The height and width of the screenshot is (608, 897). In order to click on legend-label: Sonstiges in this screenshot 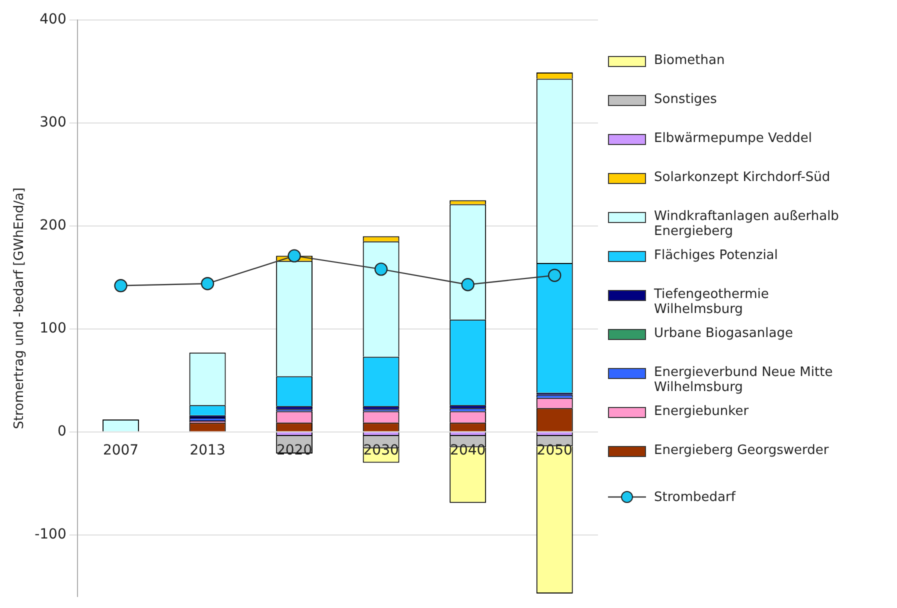, I will do `click(685, 99)`.